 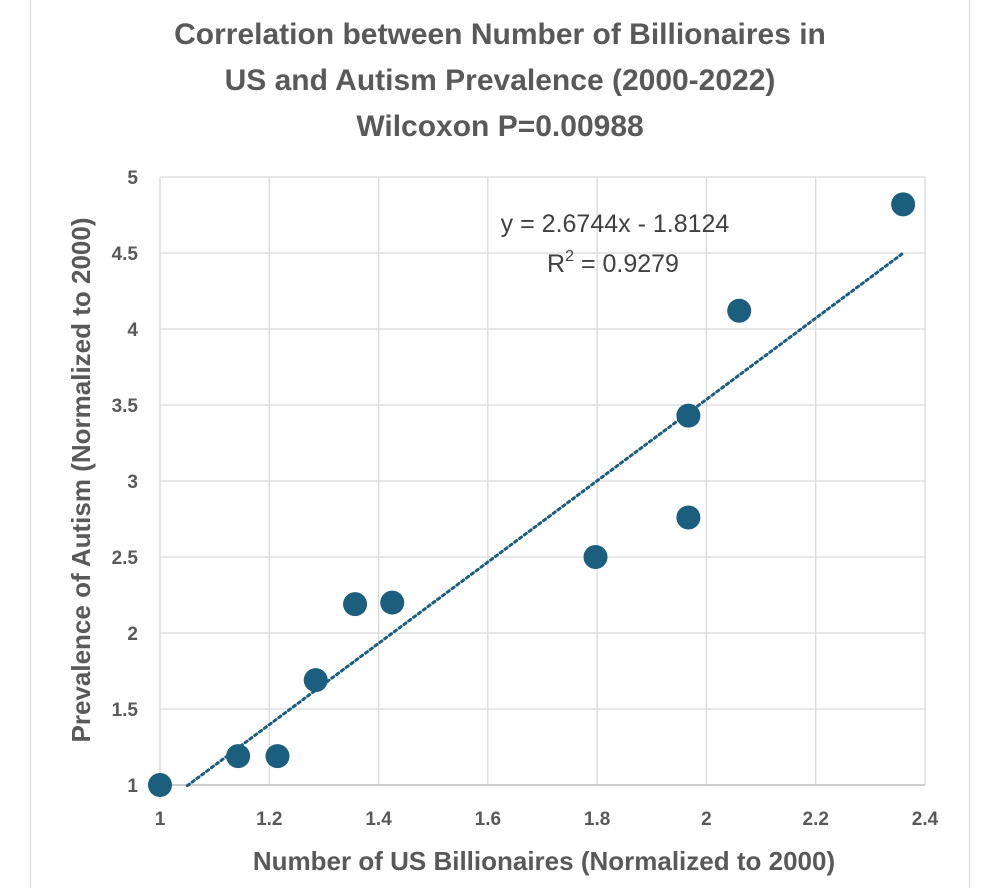 What do you see at coordinates (132, 482) in the screenshot?
I see `y-tick-label: 3` at bounding box center [132, 482].